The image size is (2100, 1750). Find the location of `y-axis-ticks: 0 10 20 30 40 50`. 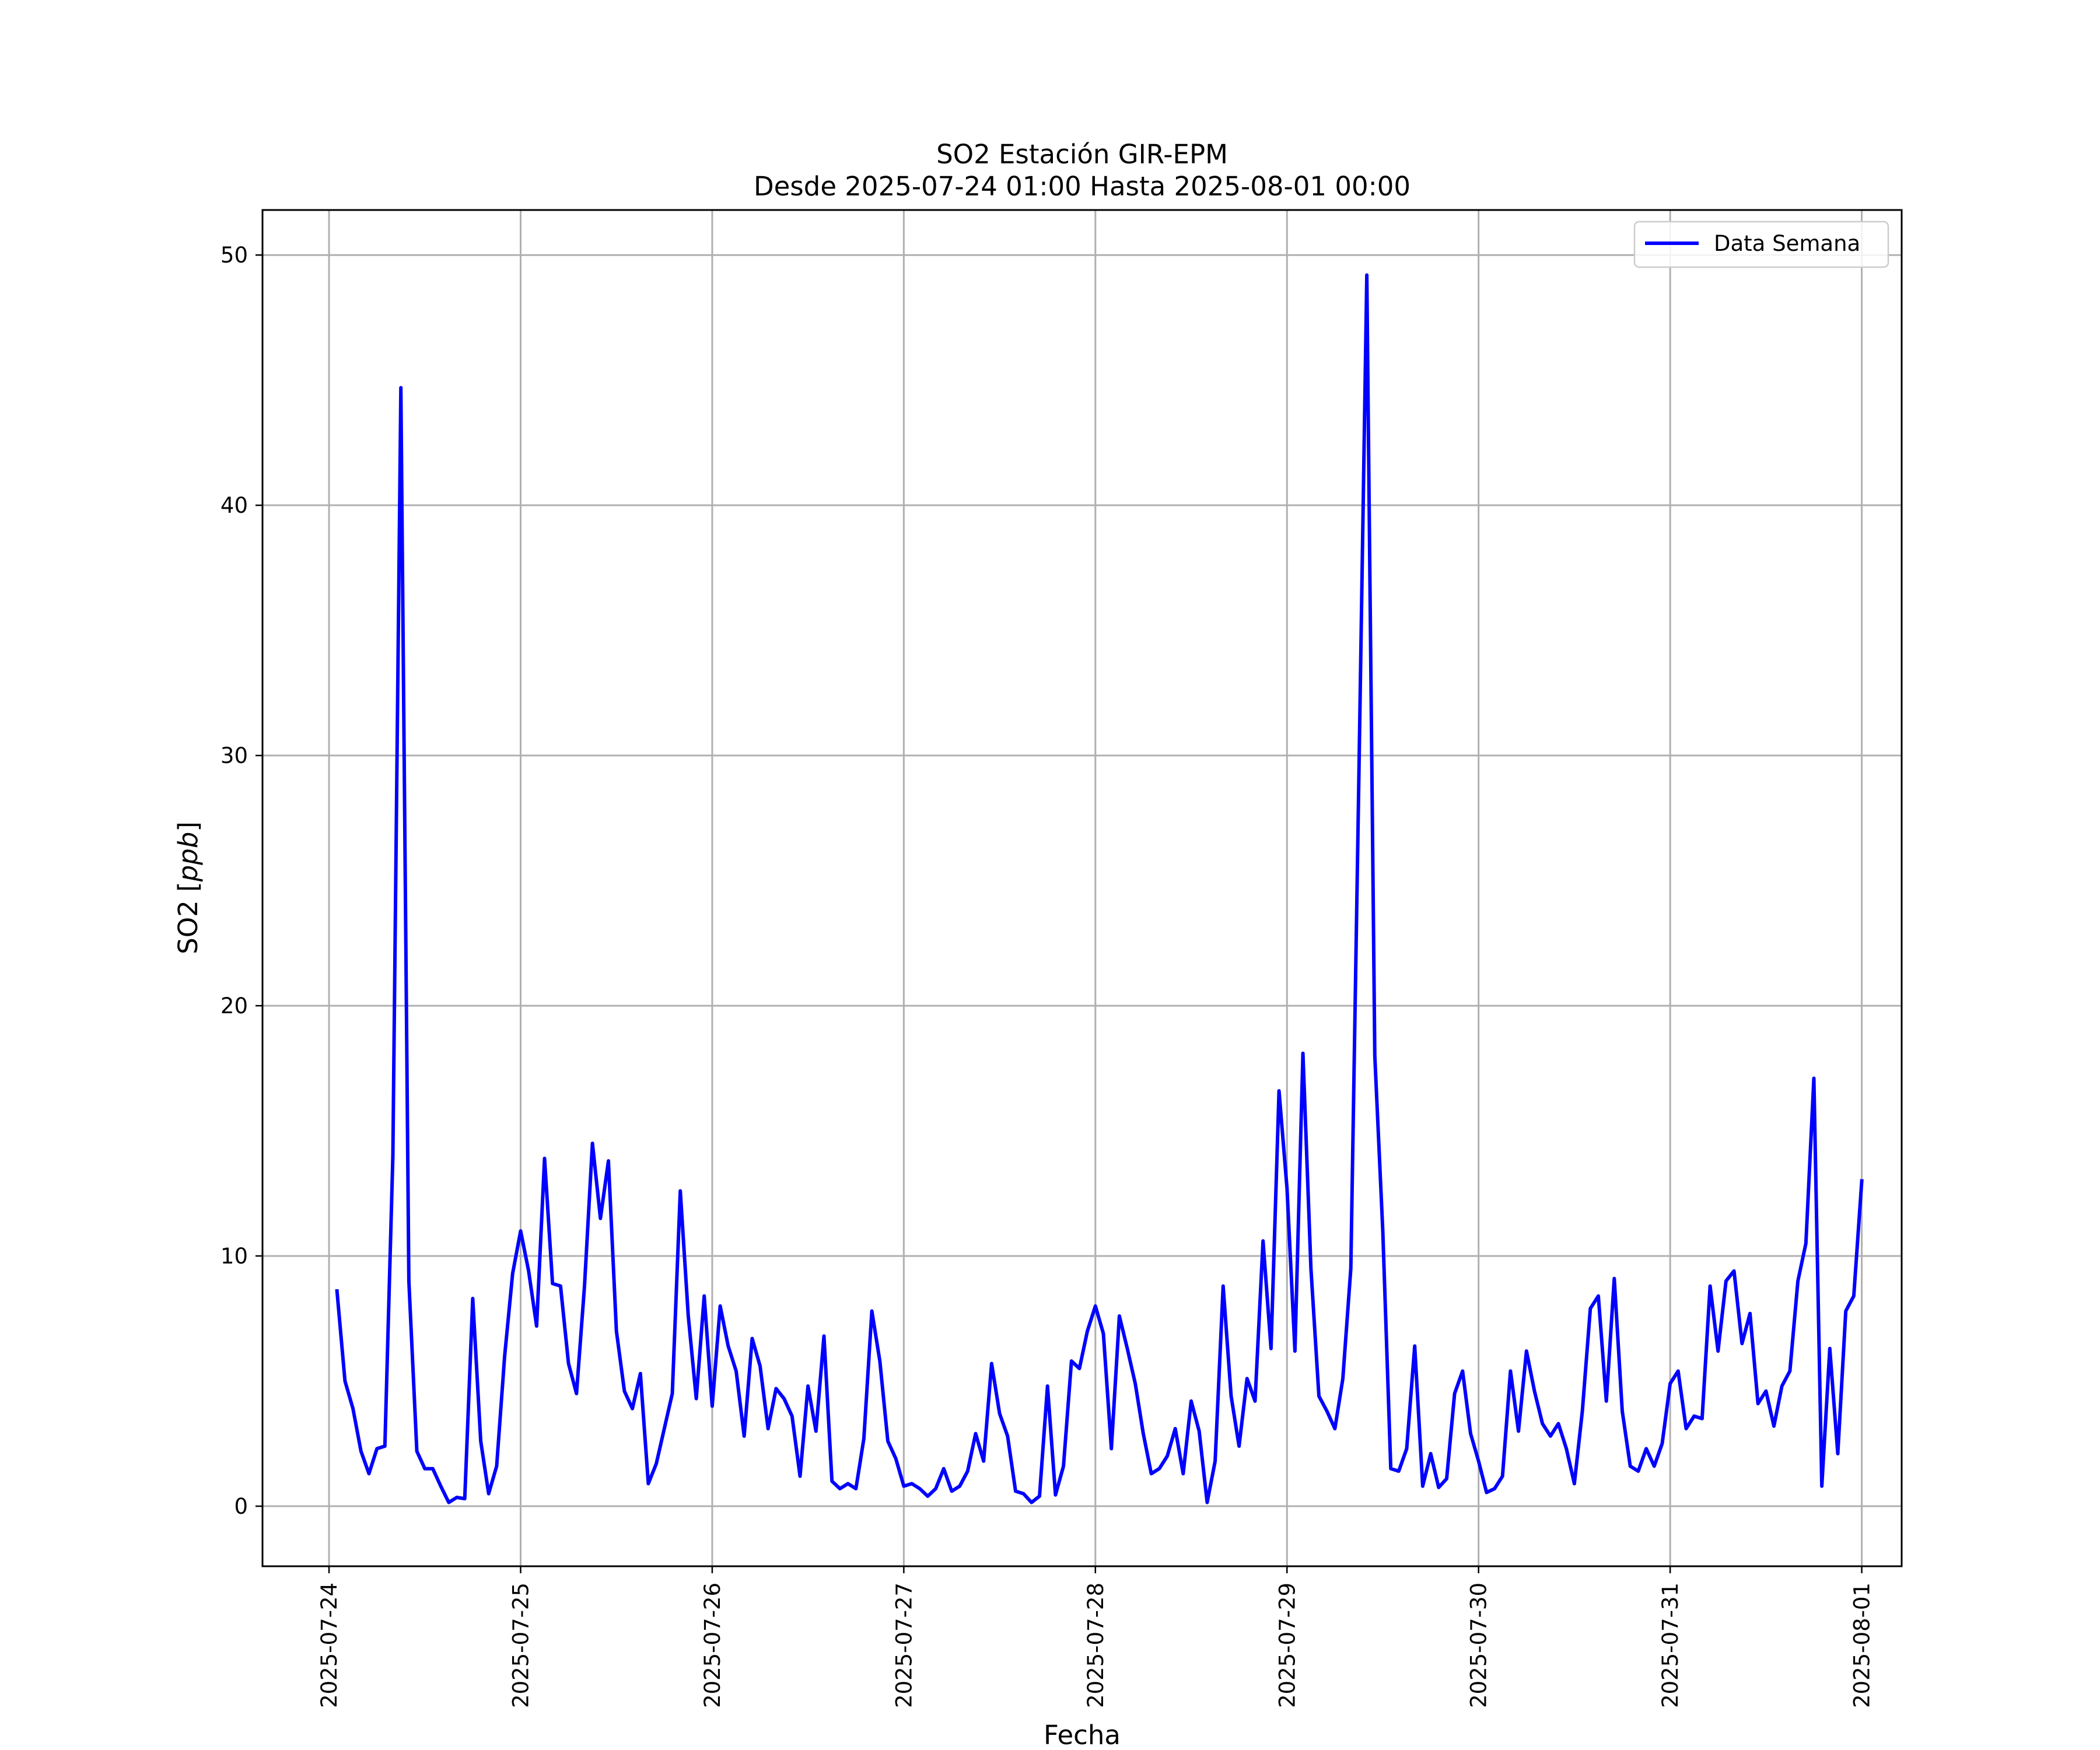

y-axis-ticks: 0 10 20 30 40 50 is located at coordinates (241, 881).